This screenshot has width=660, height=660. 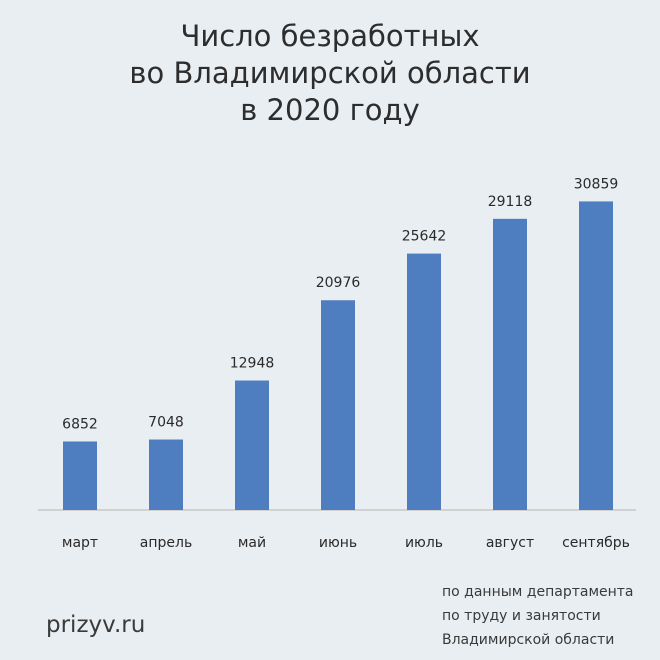 I want to click on category-label-6: август, so click(x=510, y=543).